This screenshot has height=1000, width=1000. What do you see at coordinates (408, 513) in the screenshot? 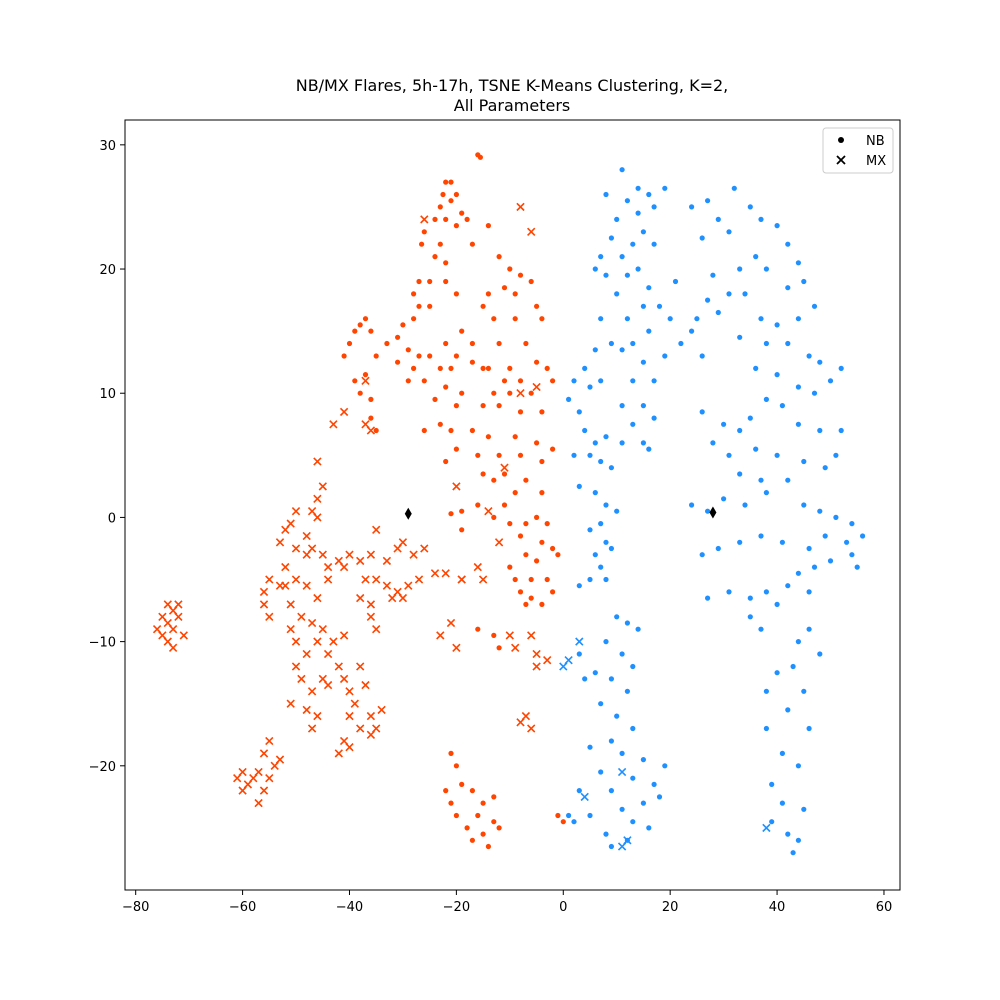
I see `centroid-marker` at bounding box center [408, 513].